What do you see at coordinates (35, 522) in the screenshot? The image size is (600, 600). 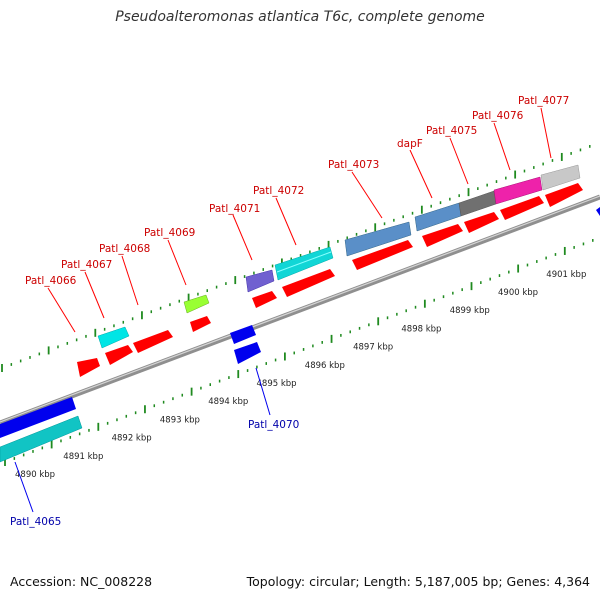 I see `gene-label: Patl_4065` at bounding box center [35, 522].